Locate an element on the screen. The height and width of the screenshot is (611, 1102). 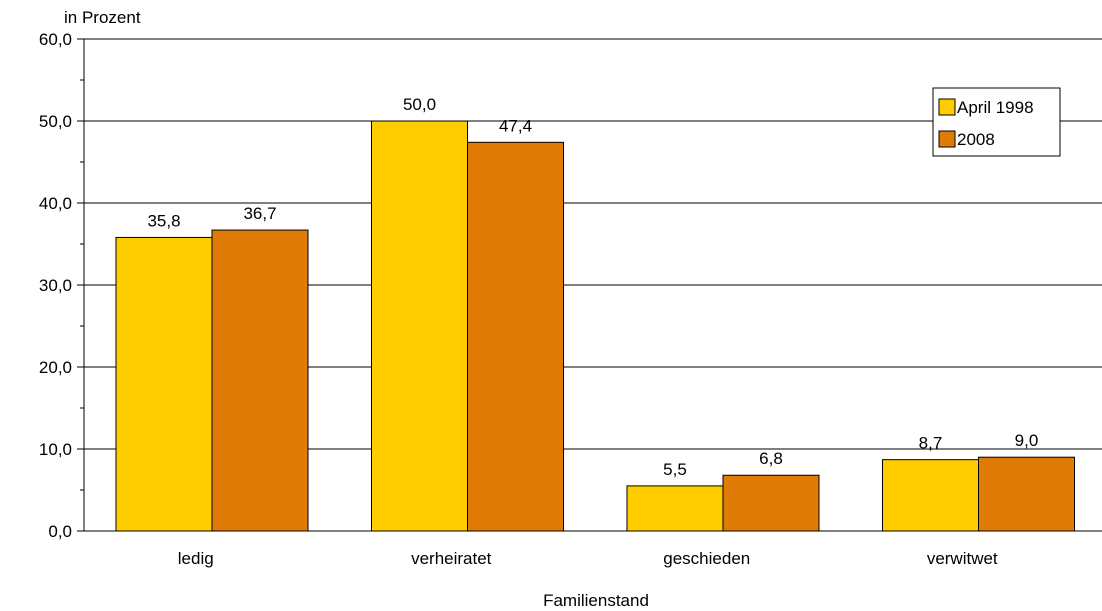
data-label: 35,8 is located at coordinates (163, 220).